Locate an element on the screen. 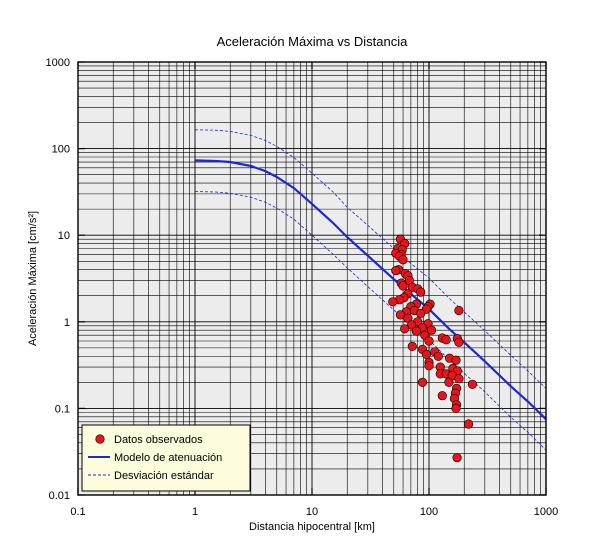 The height and width of the screenshot is (560, 590). x-tick-label: 1 is located at coordinates (195, 512).